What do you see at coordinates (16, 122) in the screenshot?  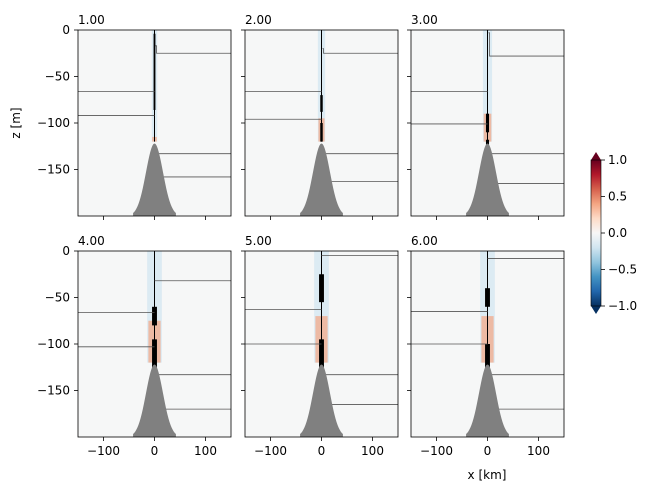 I see `y-axis-label: z [m]` at bounding box center [16, 122].